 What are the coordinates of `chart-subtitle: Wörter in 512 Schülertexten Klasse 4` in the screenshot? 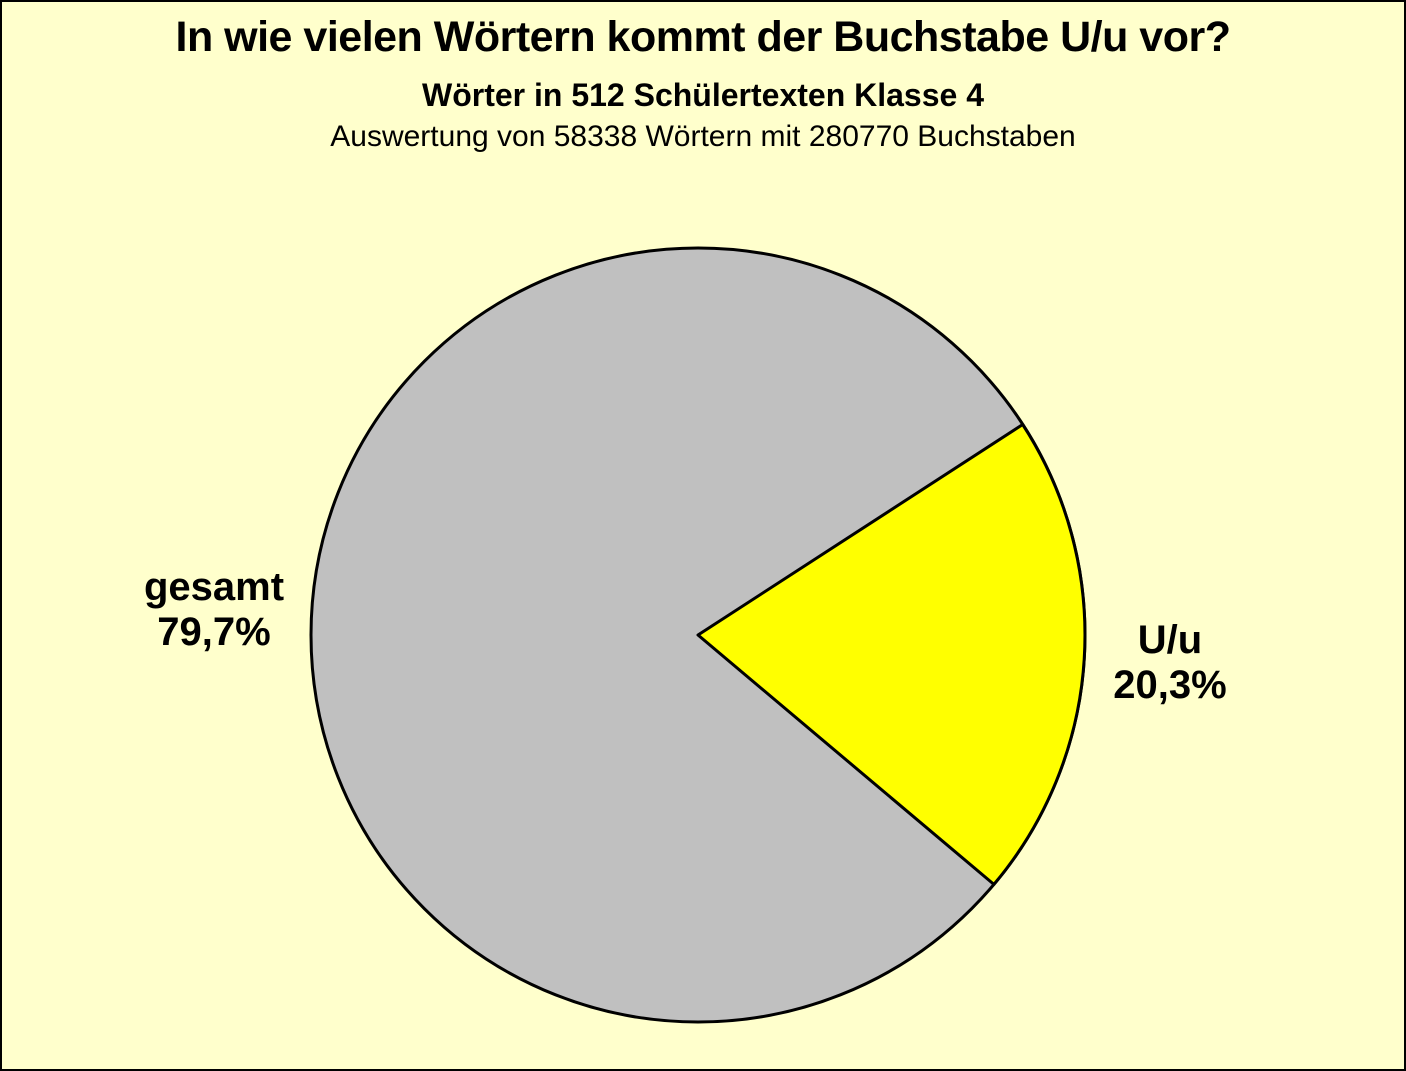 It's located at (703, 95).